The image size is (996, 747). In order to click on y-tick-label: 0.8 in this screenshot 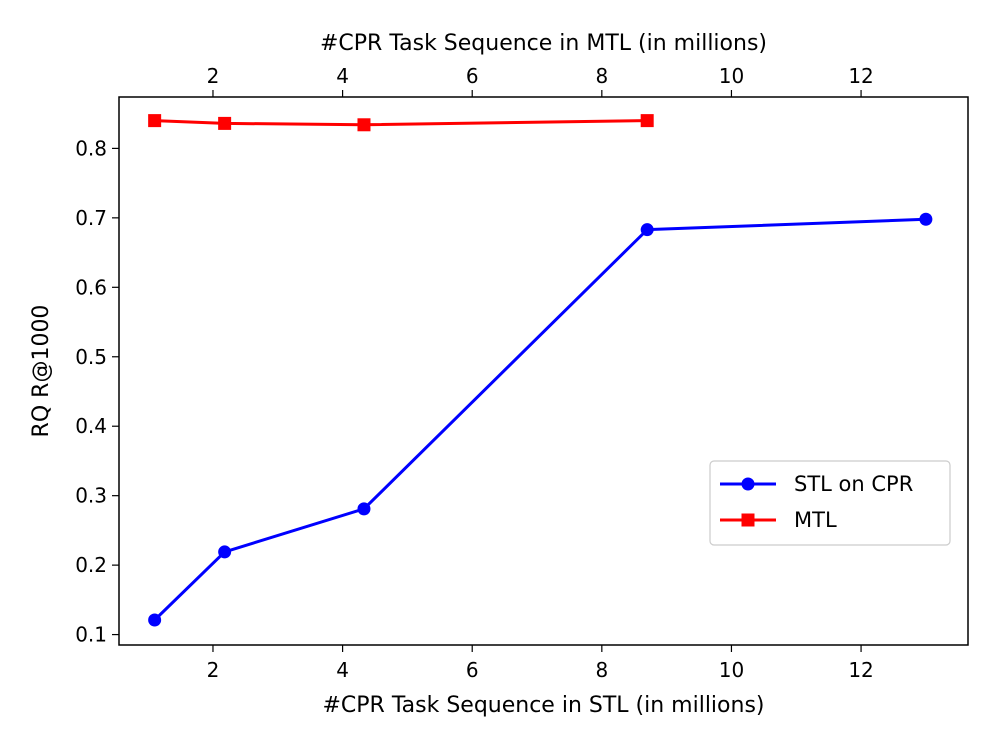, I will do `click(91, 148)`.